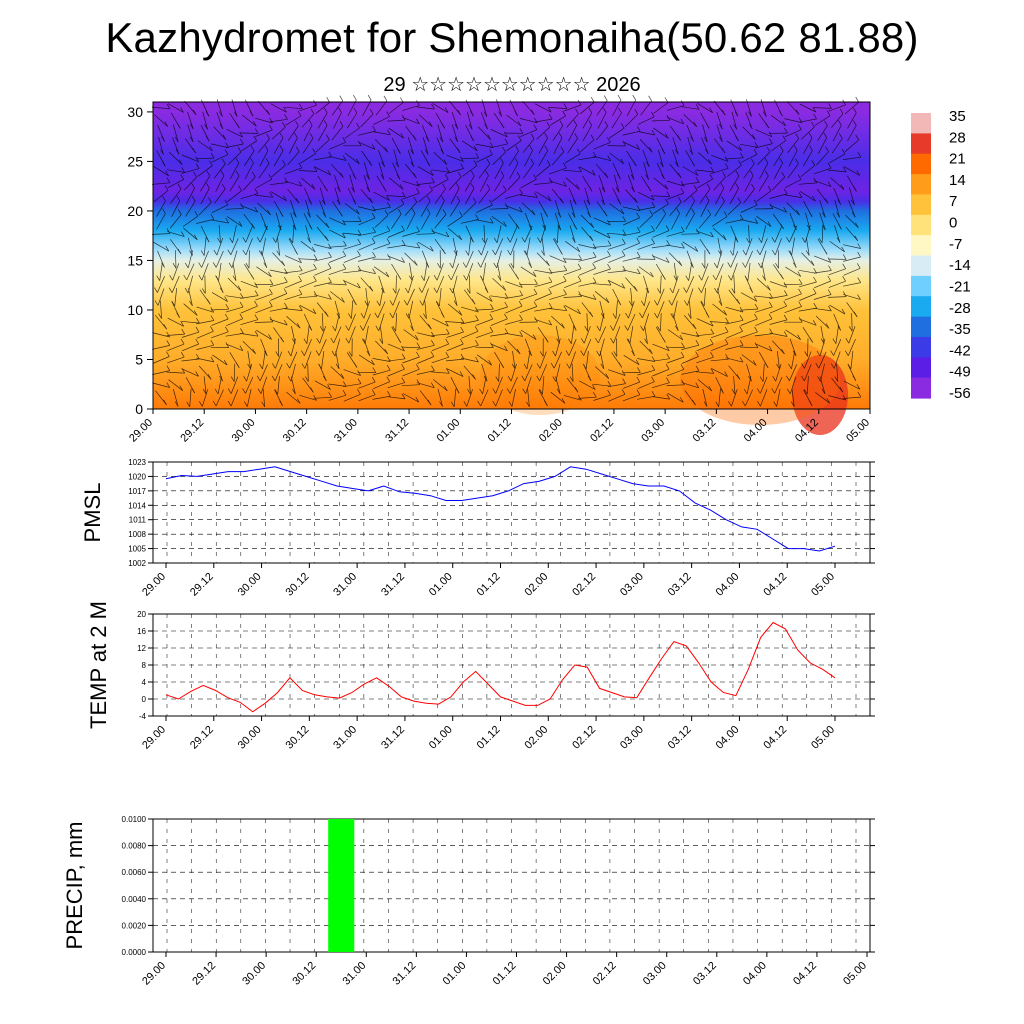  What do you see at coordinates (254, 974) in the screenshot?
I see `x-tick-label: 30.00` at bounding box center [254, 974].